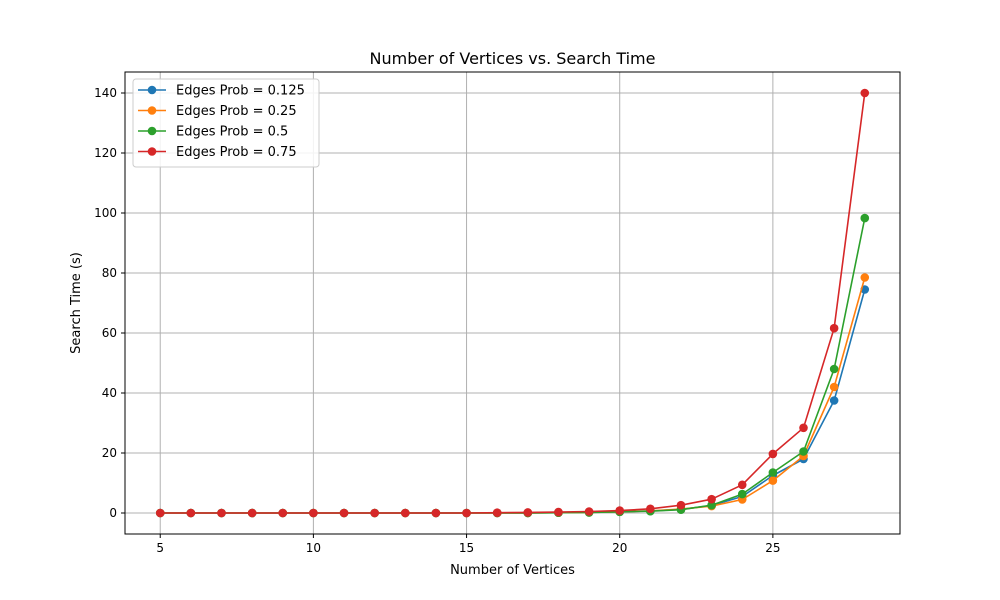  Describe the element at coordinates (313, 548) in the screenshot. I see `x-tick-label: 10` at that location.